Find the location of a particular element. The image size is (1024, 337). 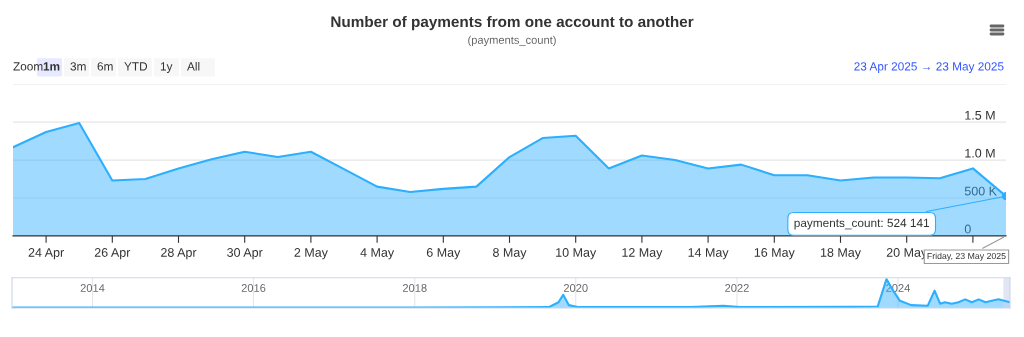

x-tick-label: 30 Apr is located at coordinates (245, 254).